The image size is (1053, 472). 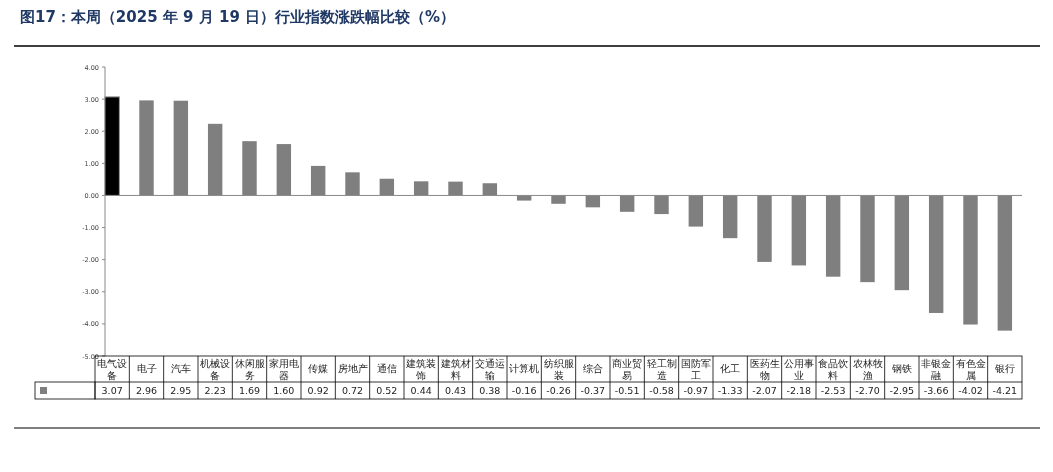 I want to click on data-label: -0.37, so click(x=593, y=390).